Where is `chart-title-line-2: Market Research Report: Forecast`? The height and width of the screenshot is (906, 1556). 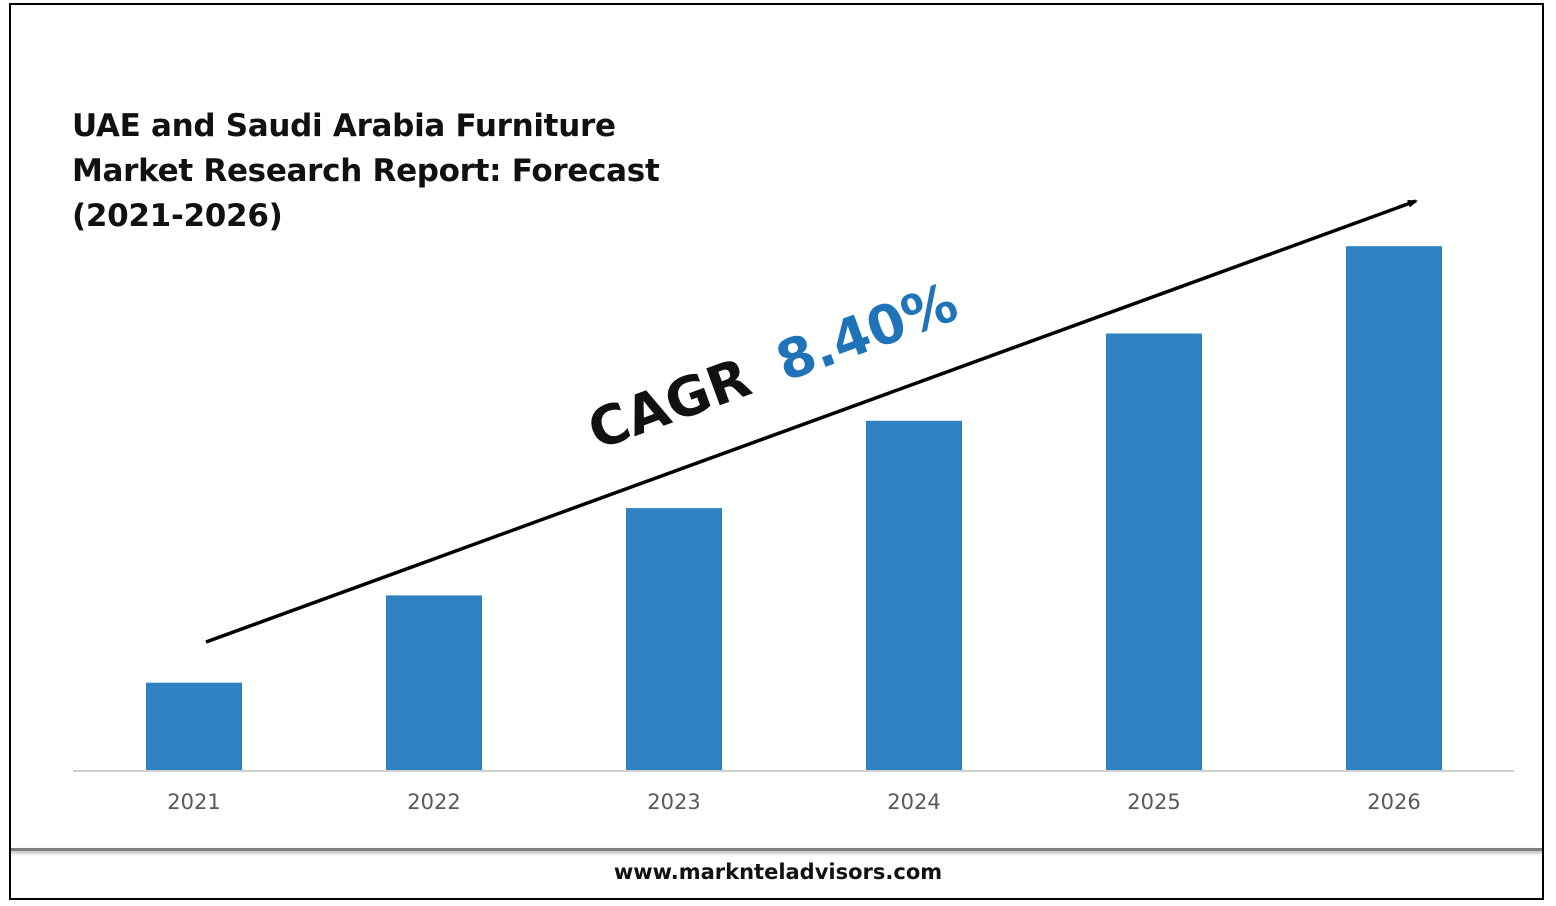
chart-title-line-2: Market Research Report: Forecast is located at coordinates (366, 171).